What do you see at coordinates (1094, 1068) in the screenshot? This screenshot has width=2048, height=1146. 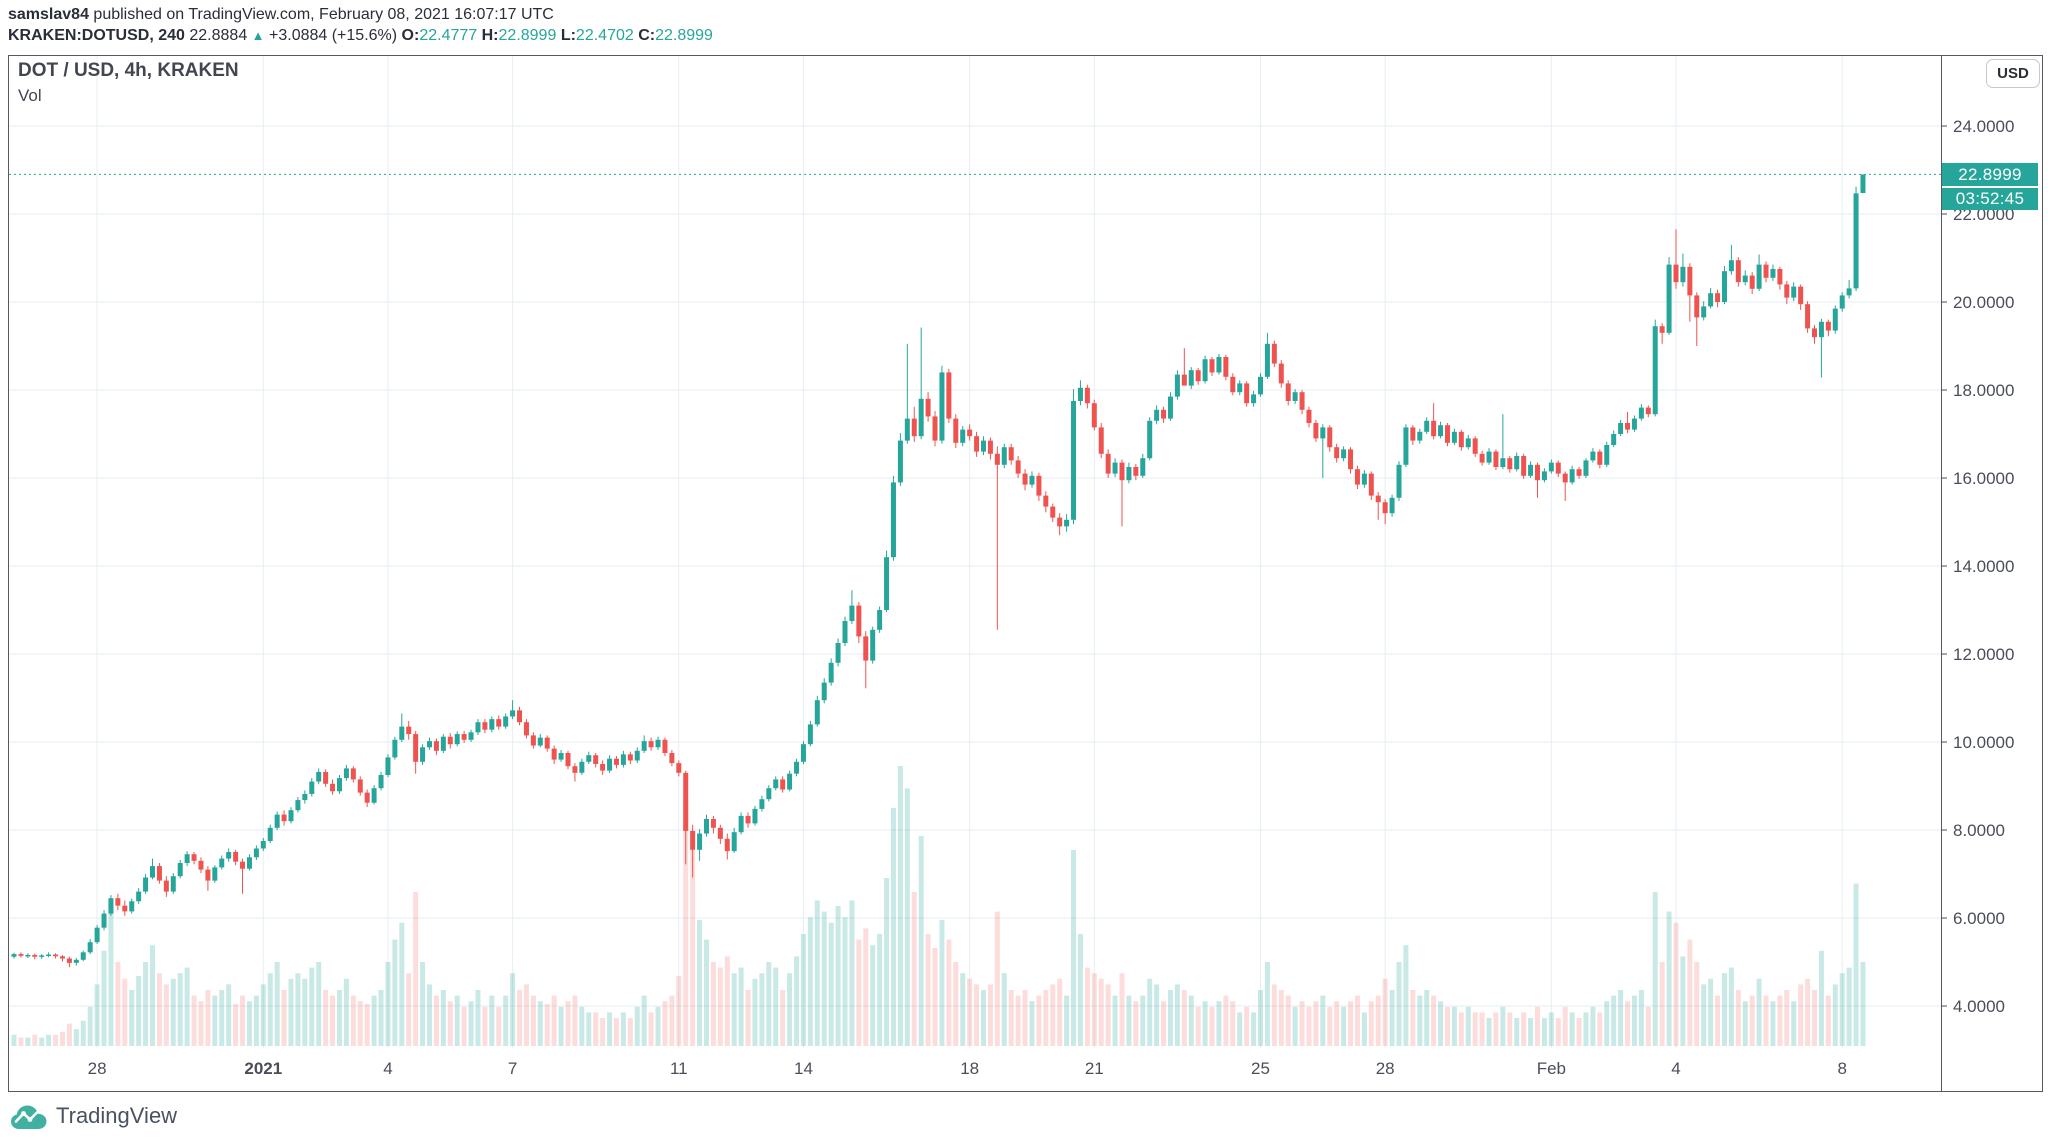 I see `time-tick-label: 21` at bounding box center [1094, 1068].